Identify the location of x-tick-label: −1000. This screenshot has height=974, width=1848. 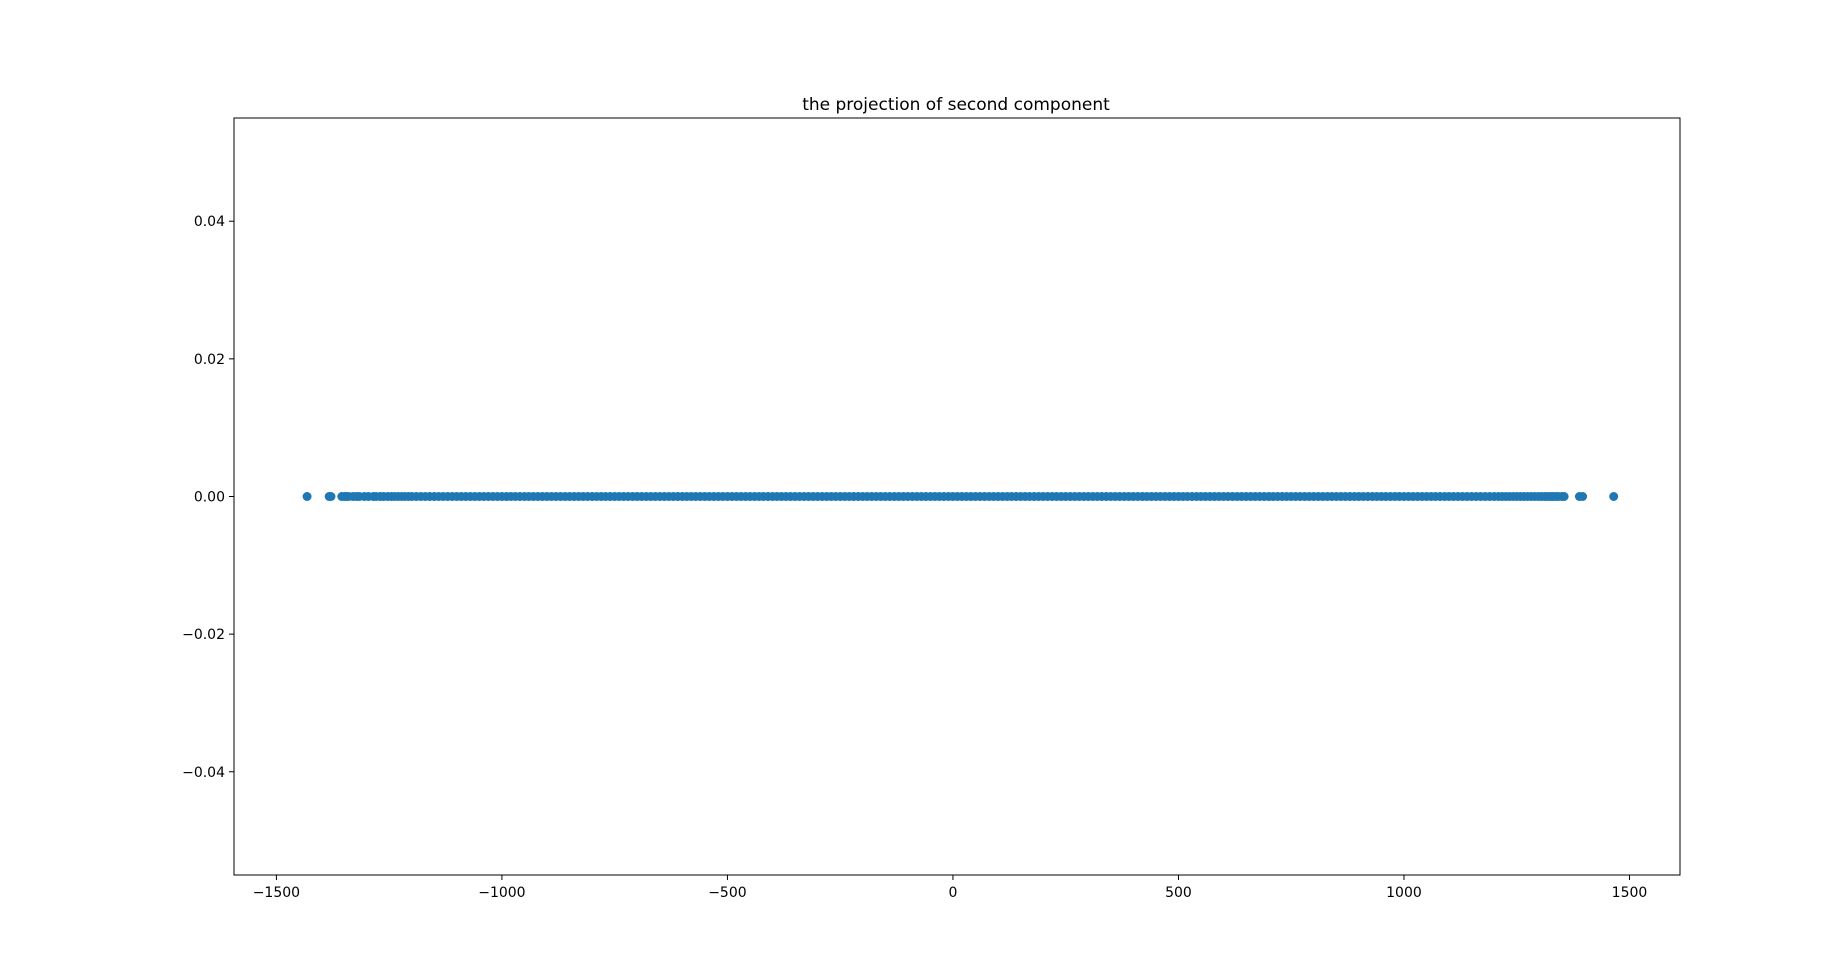
(501, 893).